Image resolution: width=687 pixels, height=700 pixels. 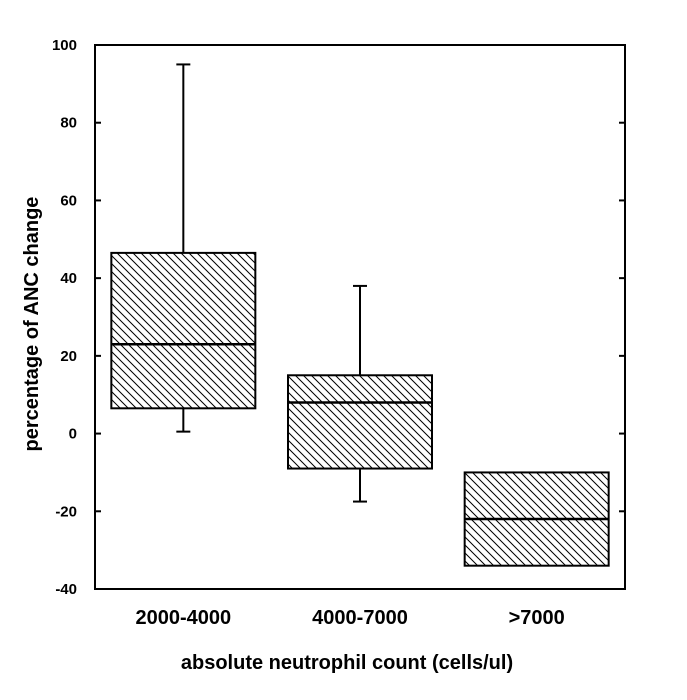 I want to click on y-tick-label: 40, so click(x=68, y=278).